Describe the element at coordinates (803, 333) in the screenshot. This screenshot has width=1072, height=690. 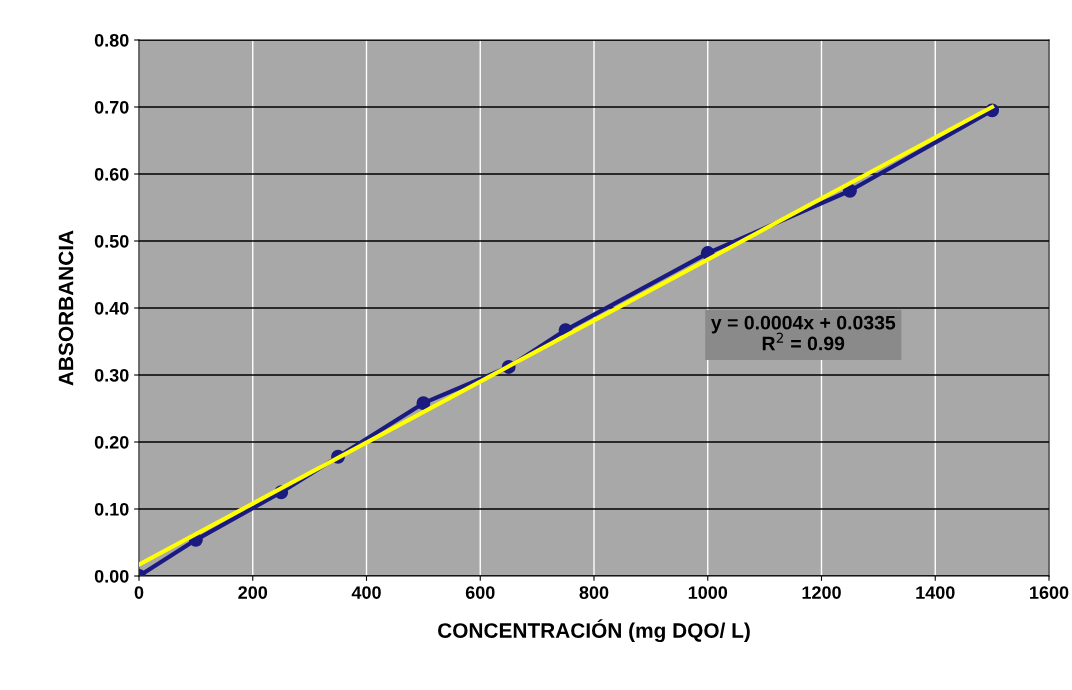
I see `annotation: y = 0.0004x + 0.0335 R$^{2}$ = 0.99` at that location.